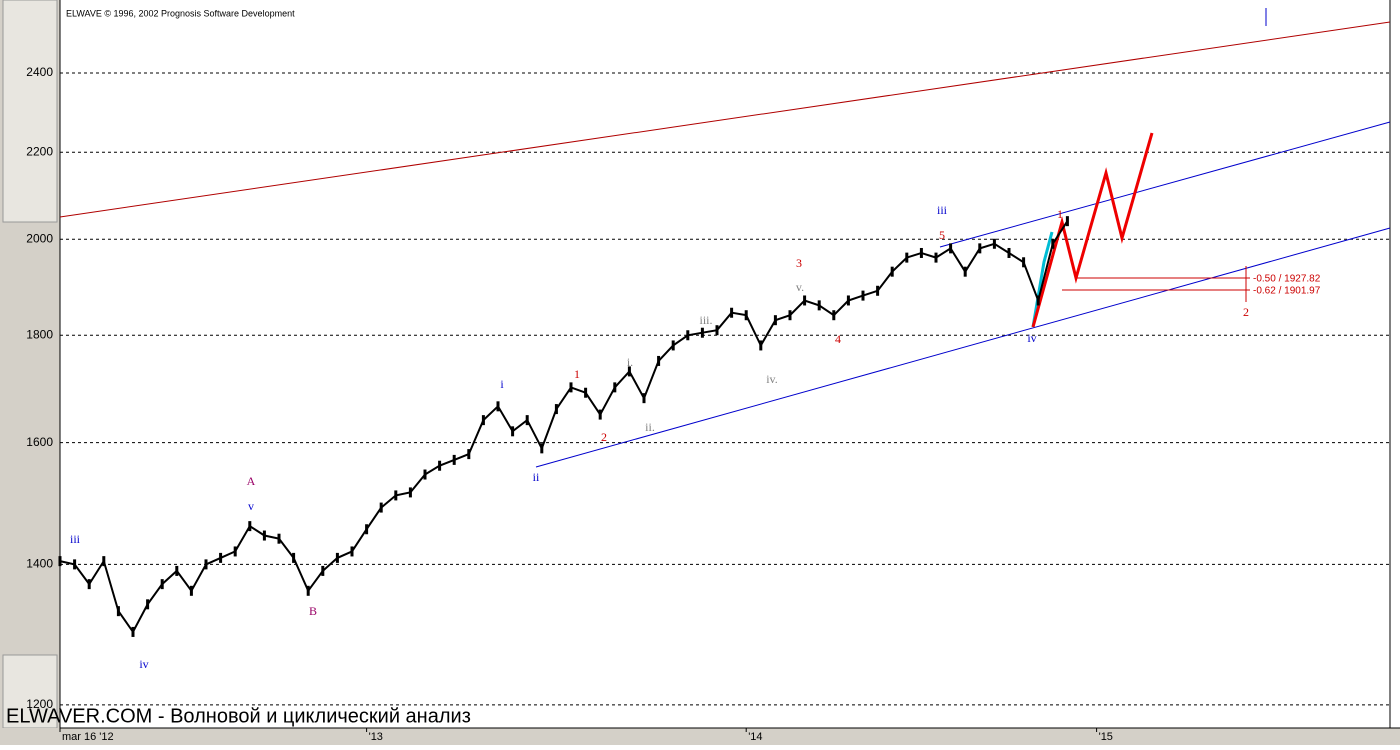 This screenshot has height=750, width=1400. Describe the element at coordinates (39, 442) in the screenshot. I see `y-tick-label: 1600` at that location.